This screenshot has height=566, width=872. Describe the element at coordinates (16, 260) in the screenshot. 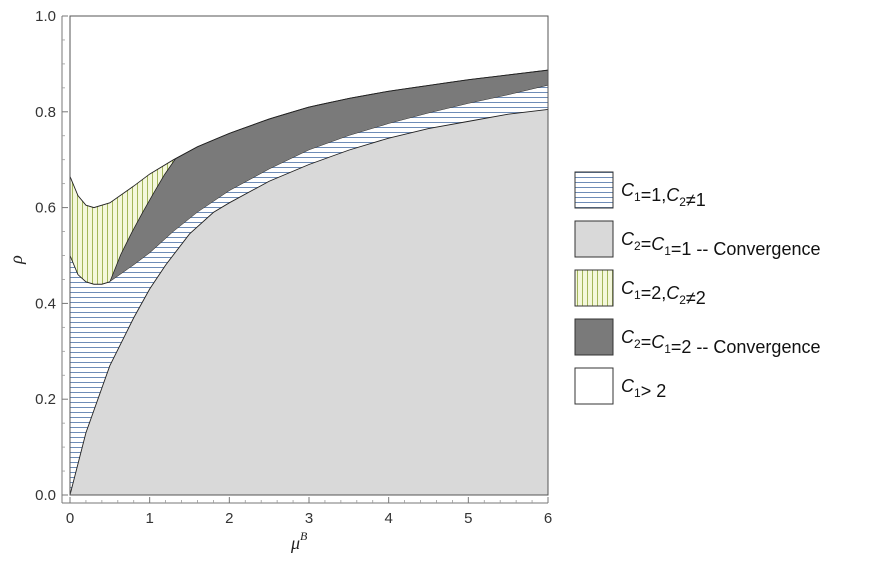

I see `y-axis-title: ρ` at that location.